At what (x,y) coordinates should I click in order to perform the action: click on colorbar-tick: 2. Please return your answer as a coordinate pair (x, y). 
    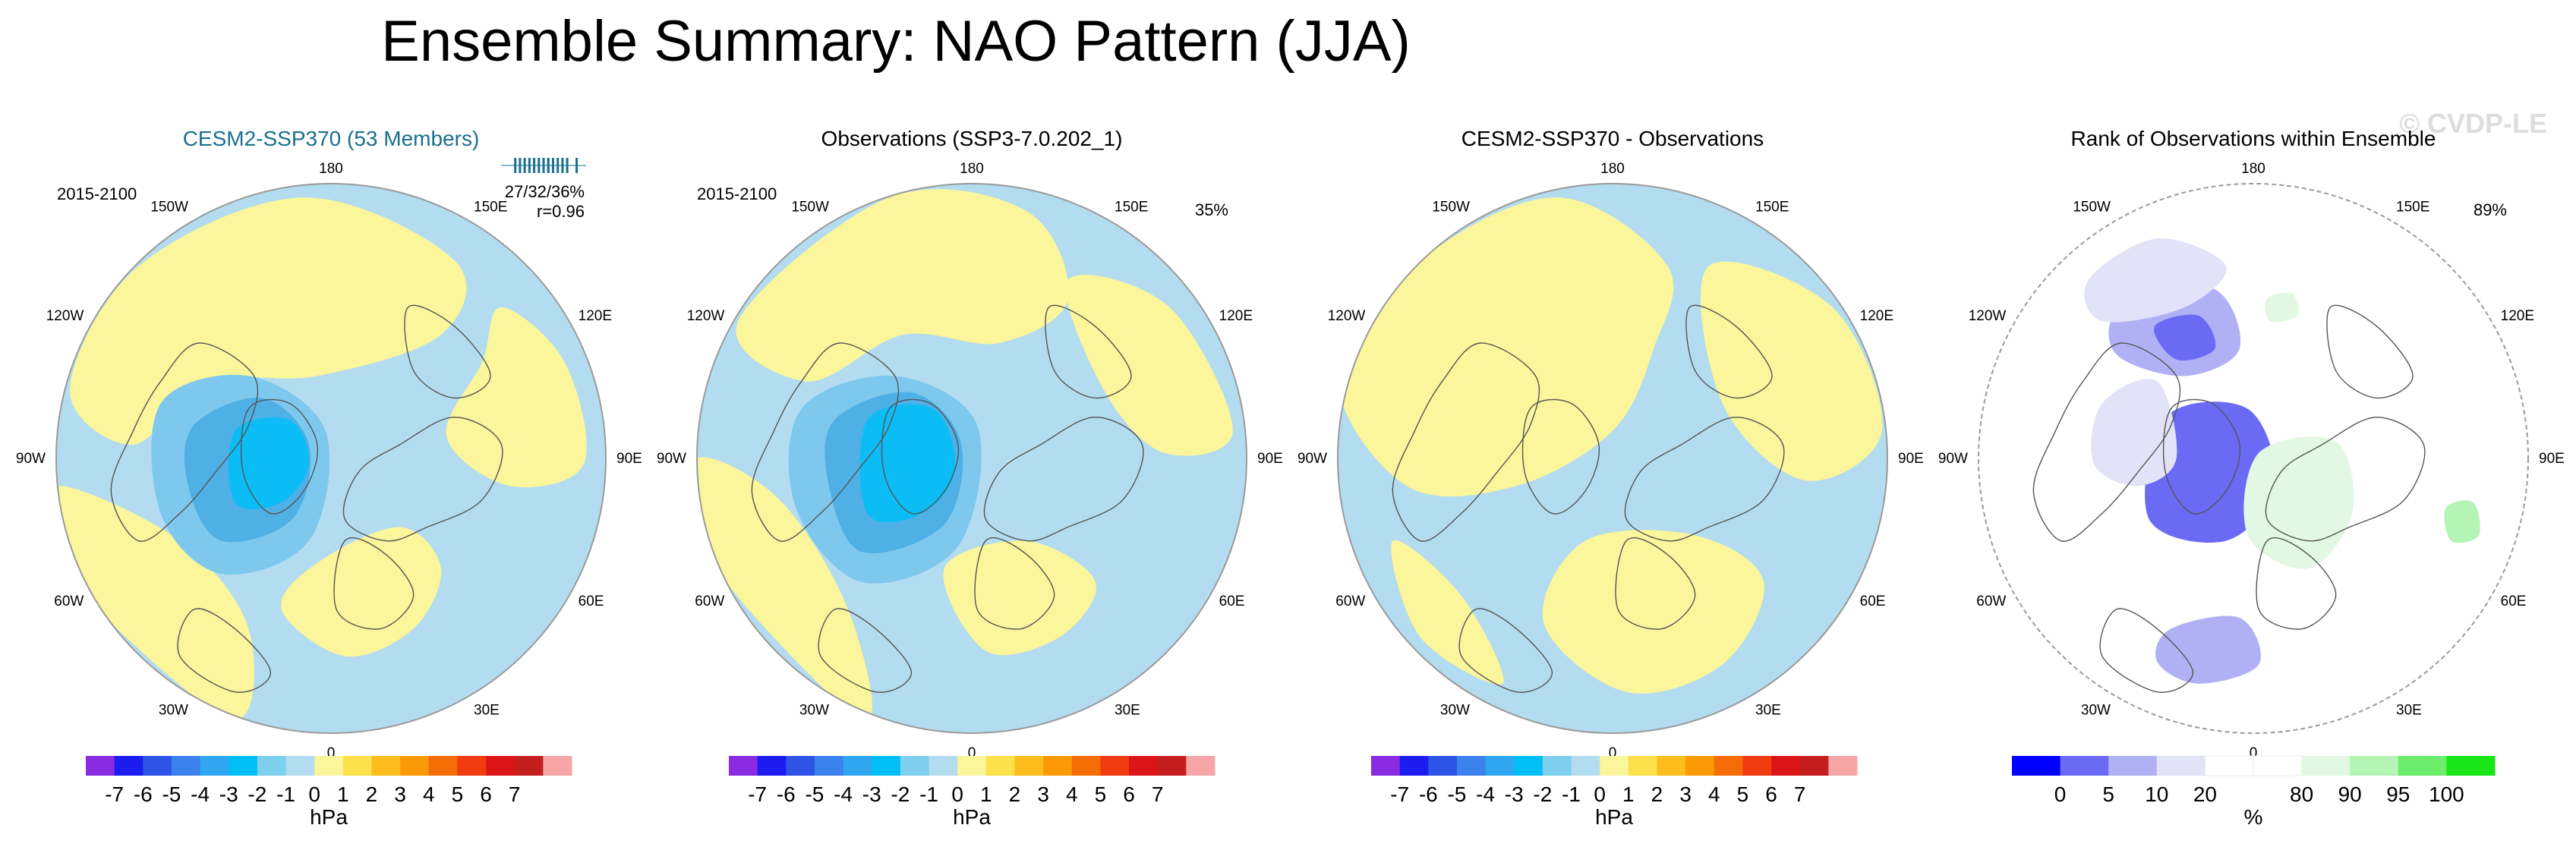
    Looking at the image, I should click on (1657, 794).